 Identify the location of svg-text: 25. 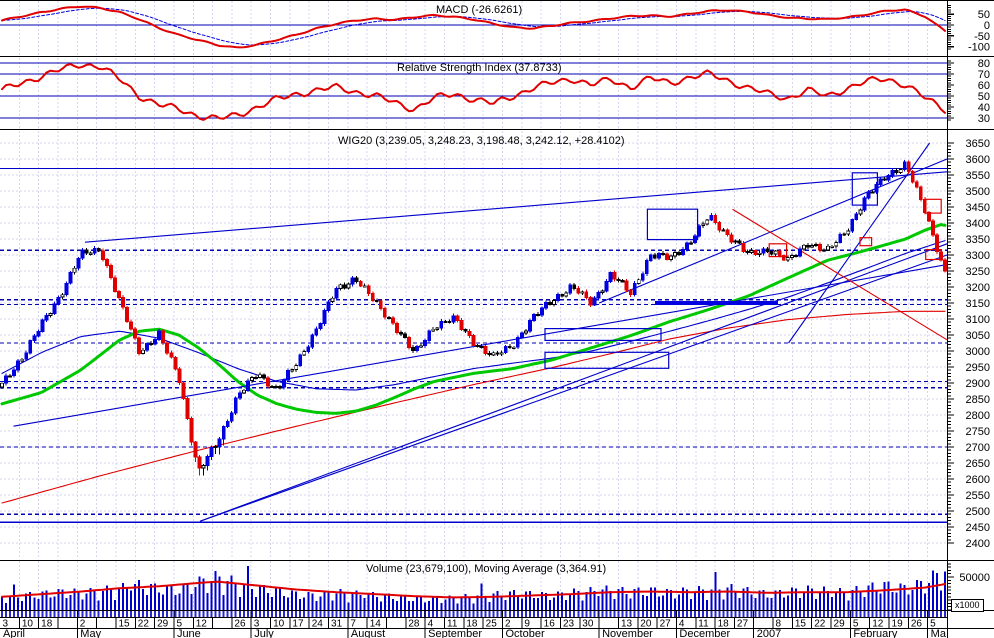
(492, 624).